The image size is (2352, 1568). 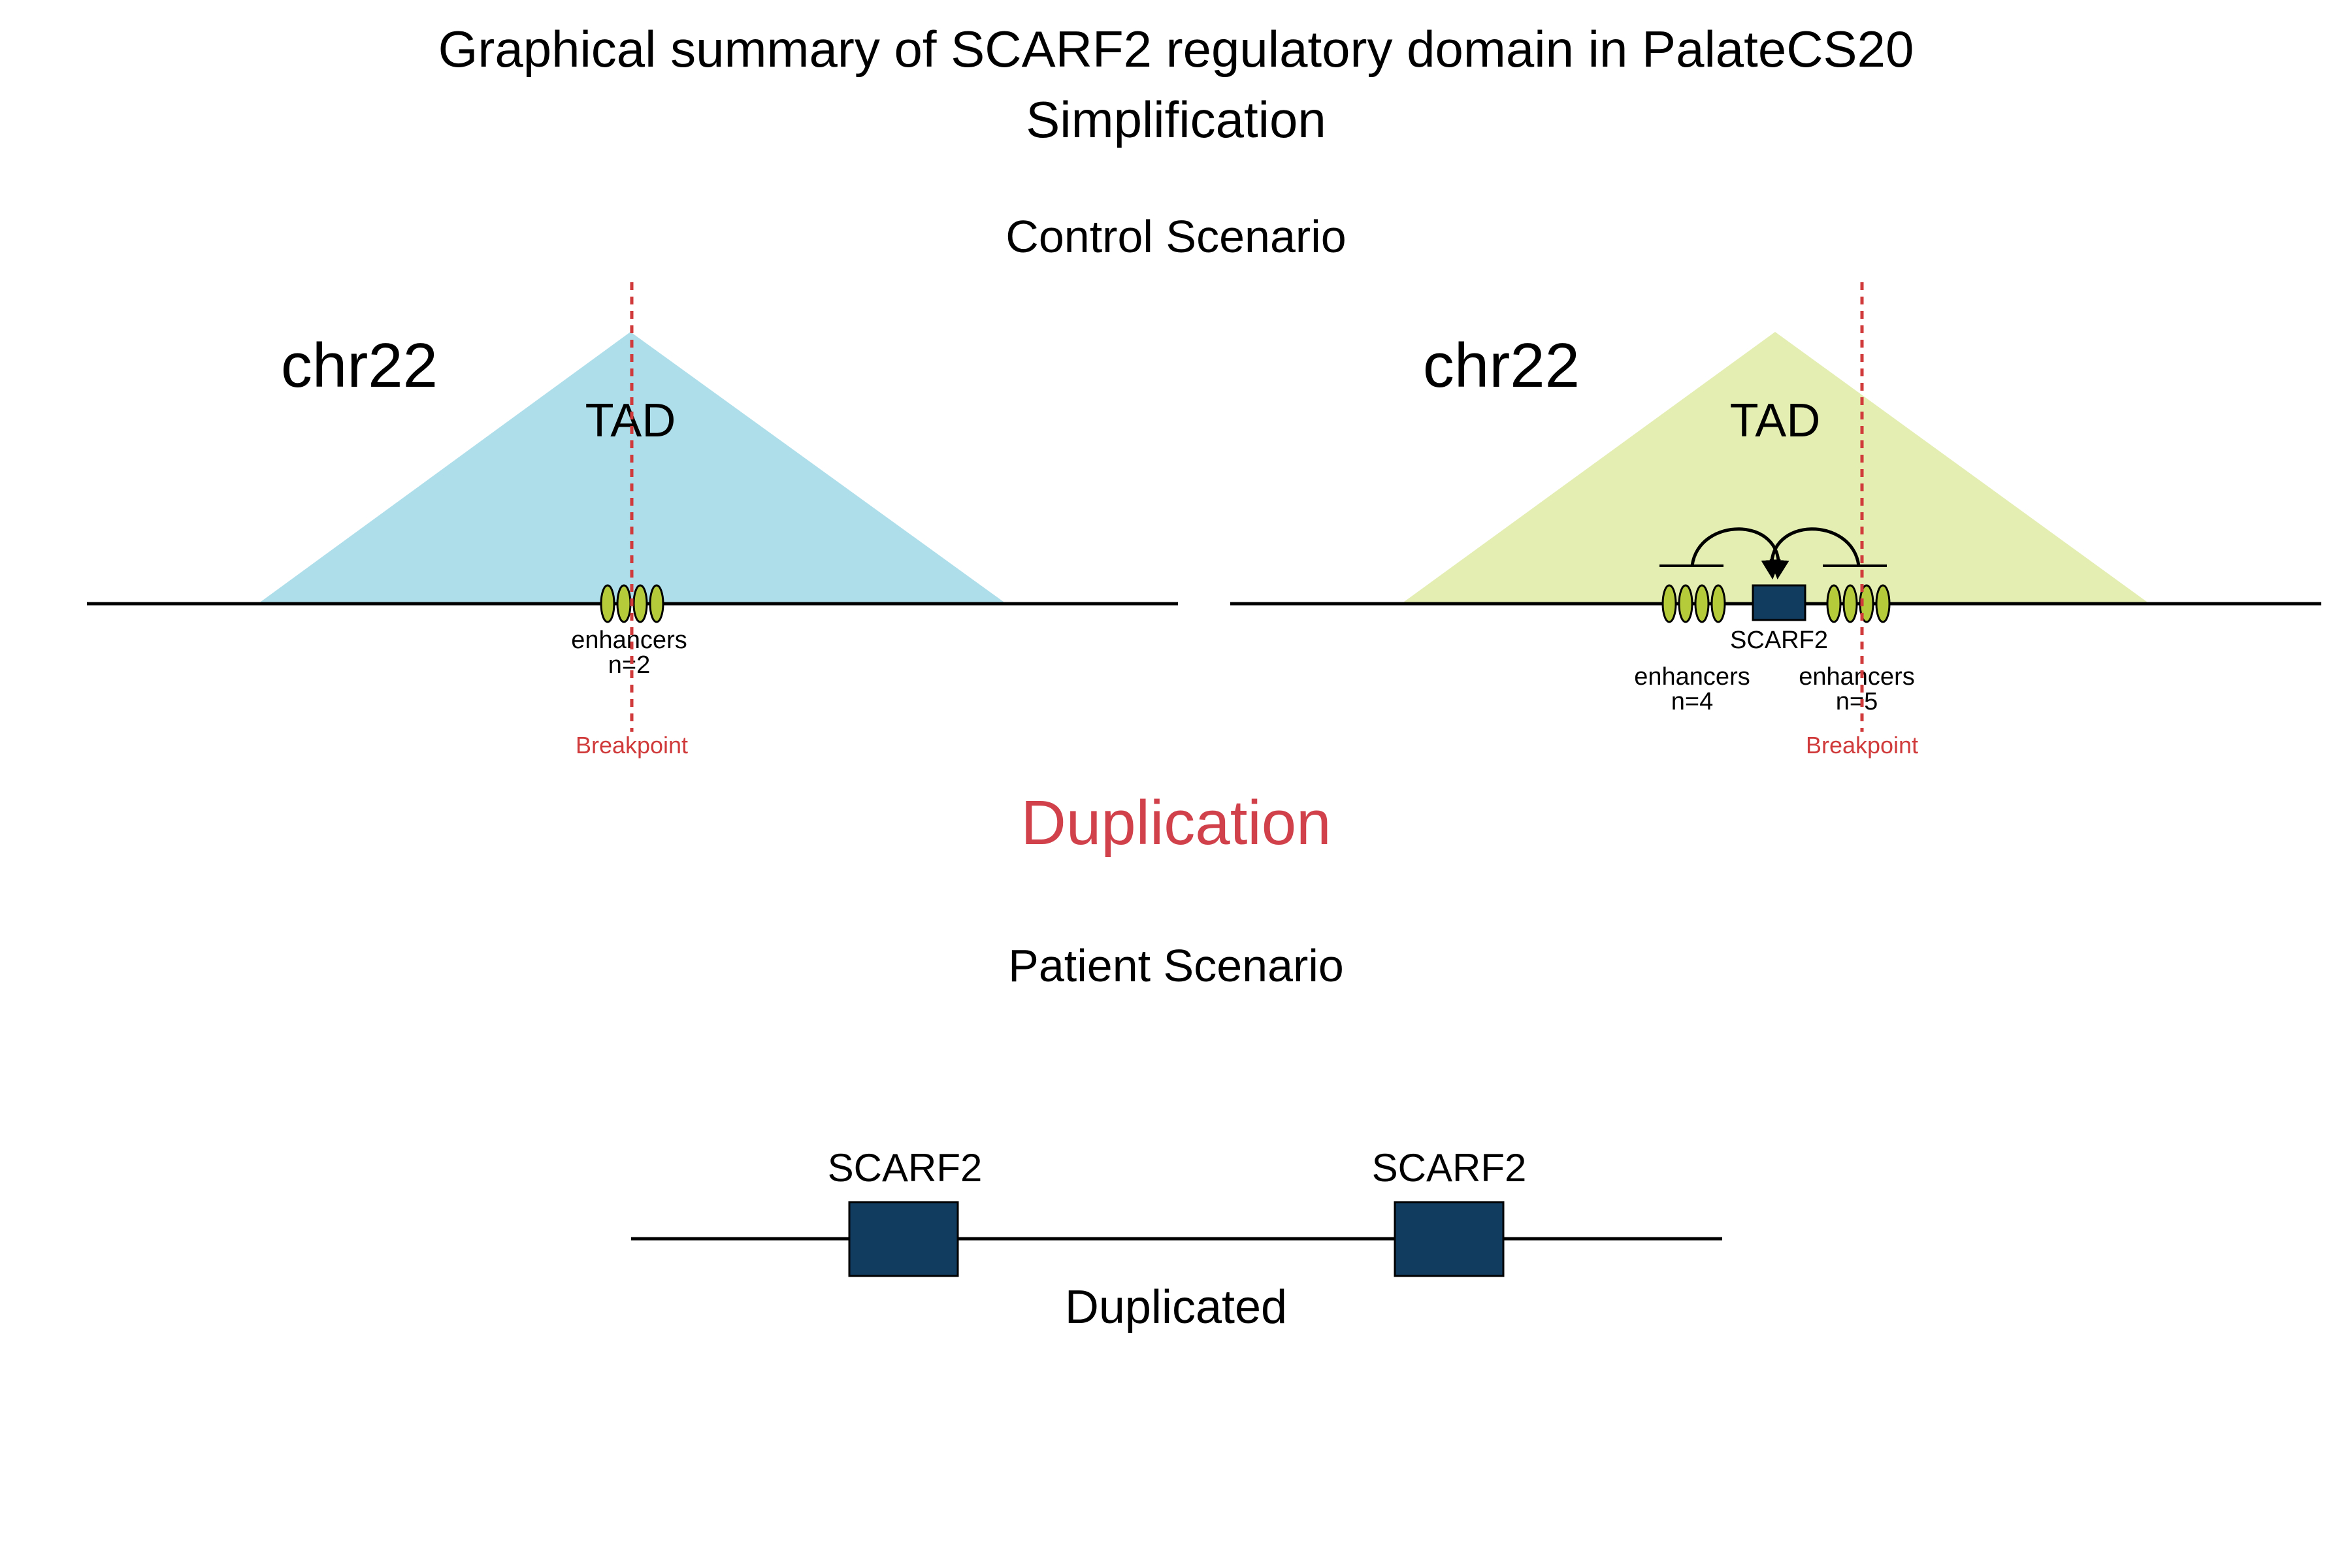 I want to click on control-scenario-heading: Control Scenario, so click(x=1175, y=236).